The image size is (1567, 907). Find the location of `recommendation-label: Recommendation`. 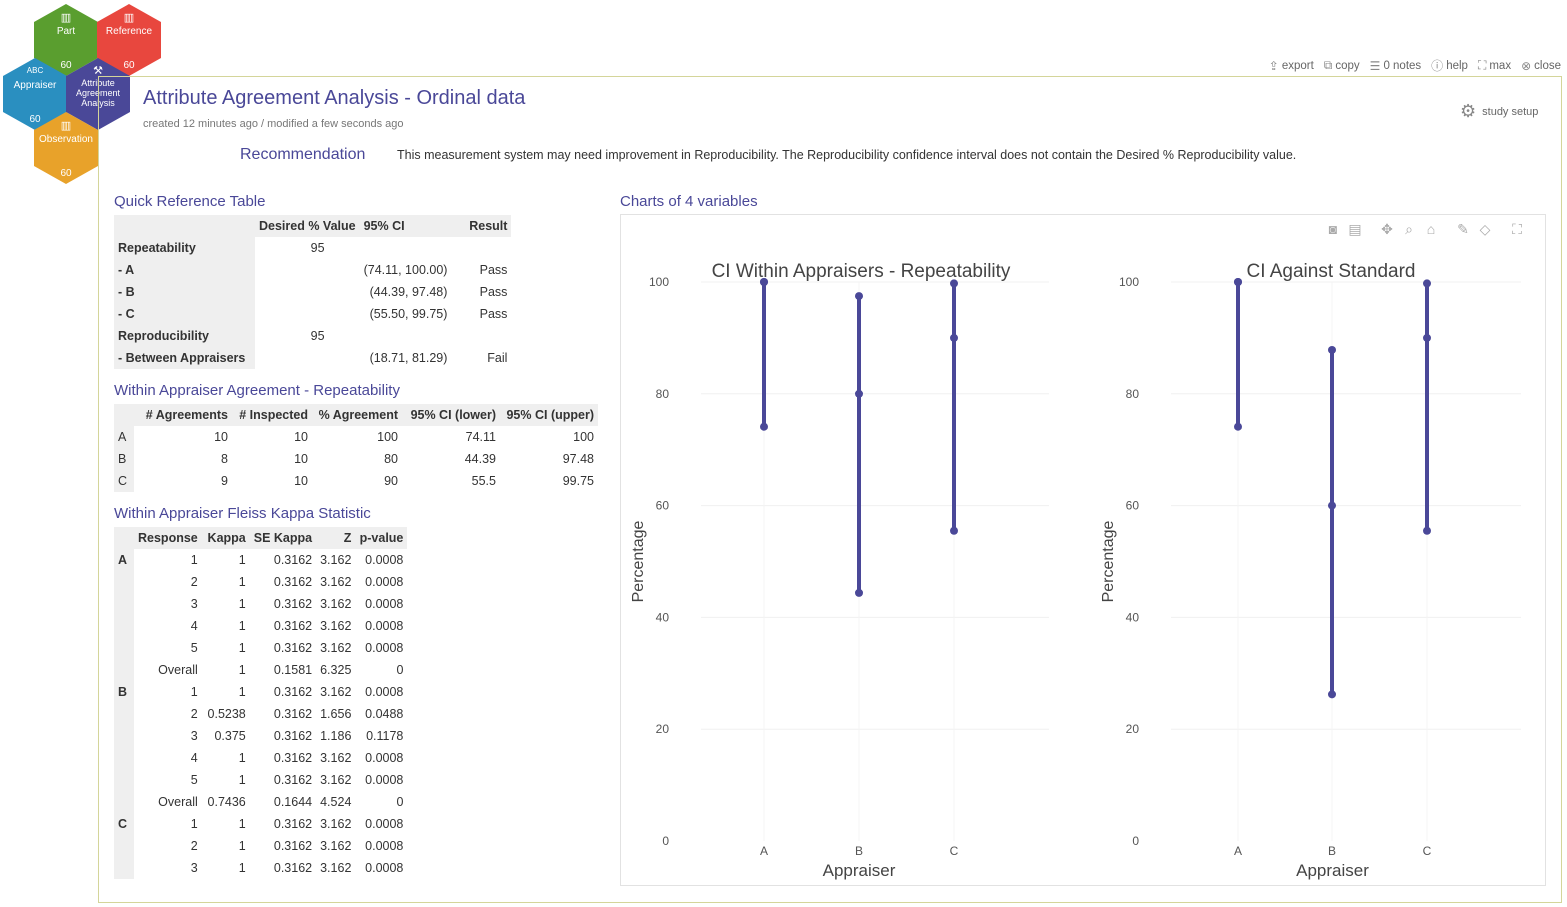

recommendation-label: Recommendation is located at coordinates (303, 154).